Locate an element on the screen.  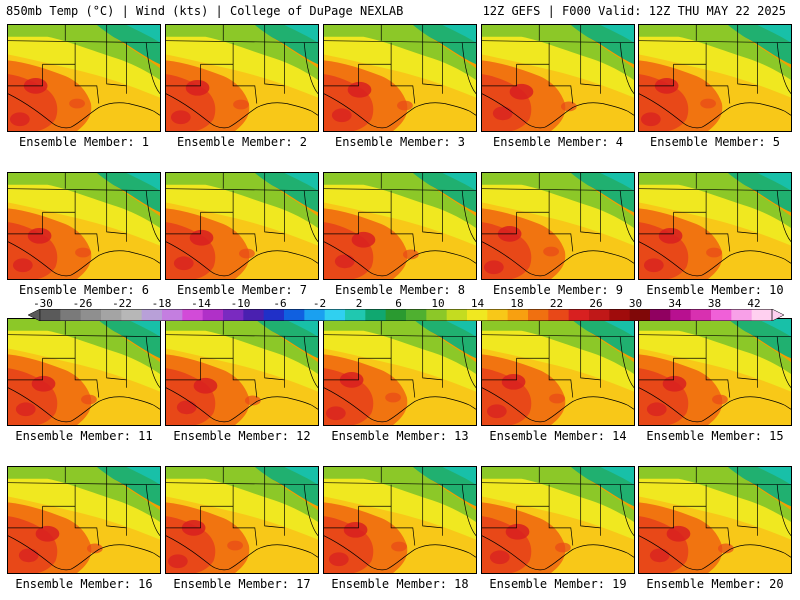
colorbar-max-arrow is located at coordinates (777, 315).